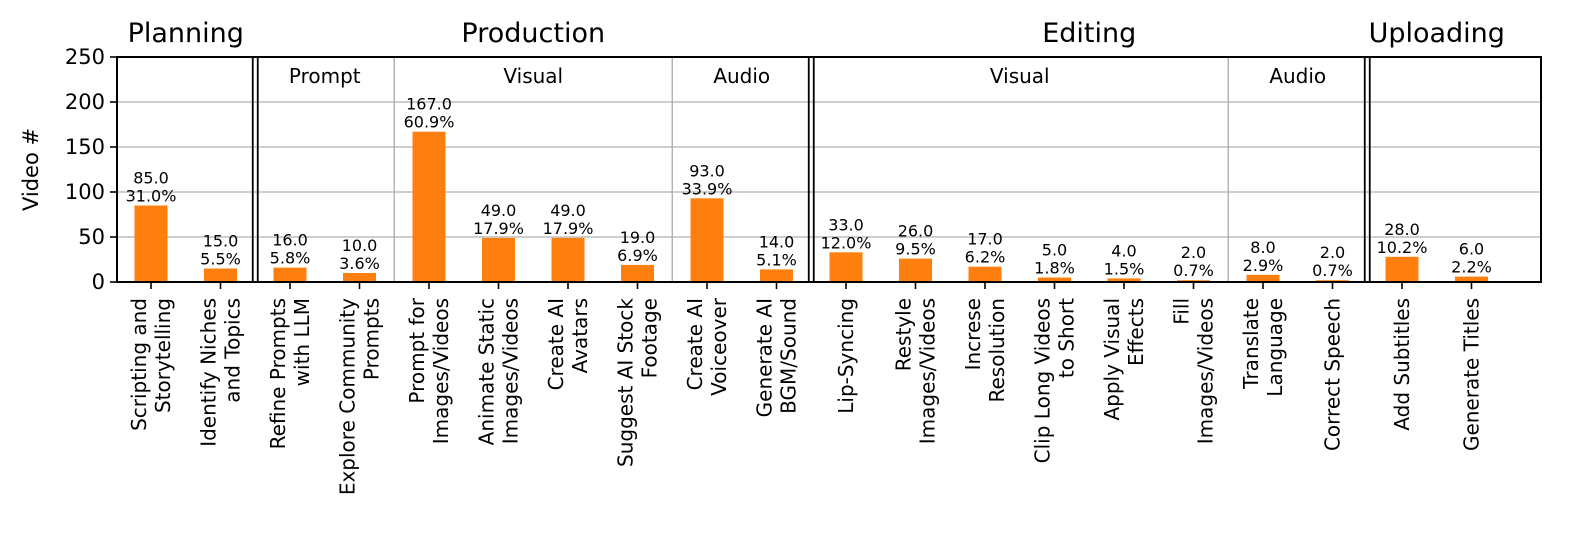 The image size is (1579, 547). I want to click on y-axis-label: Video #, so click(31, 169).